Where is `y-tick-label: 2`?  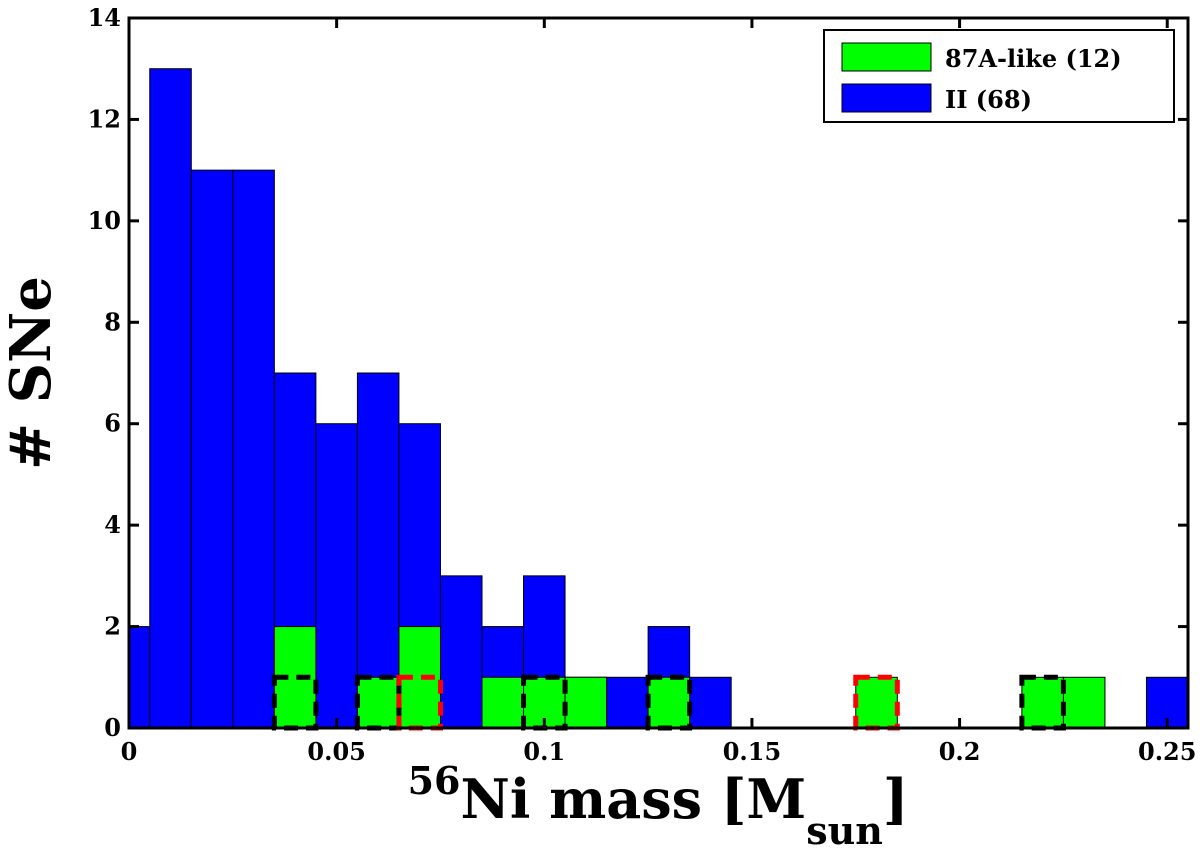 y-tick-label: 2 is located at coordinates (112, 626).